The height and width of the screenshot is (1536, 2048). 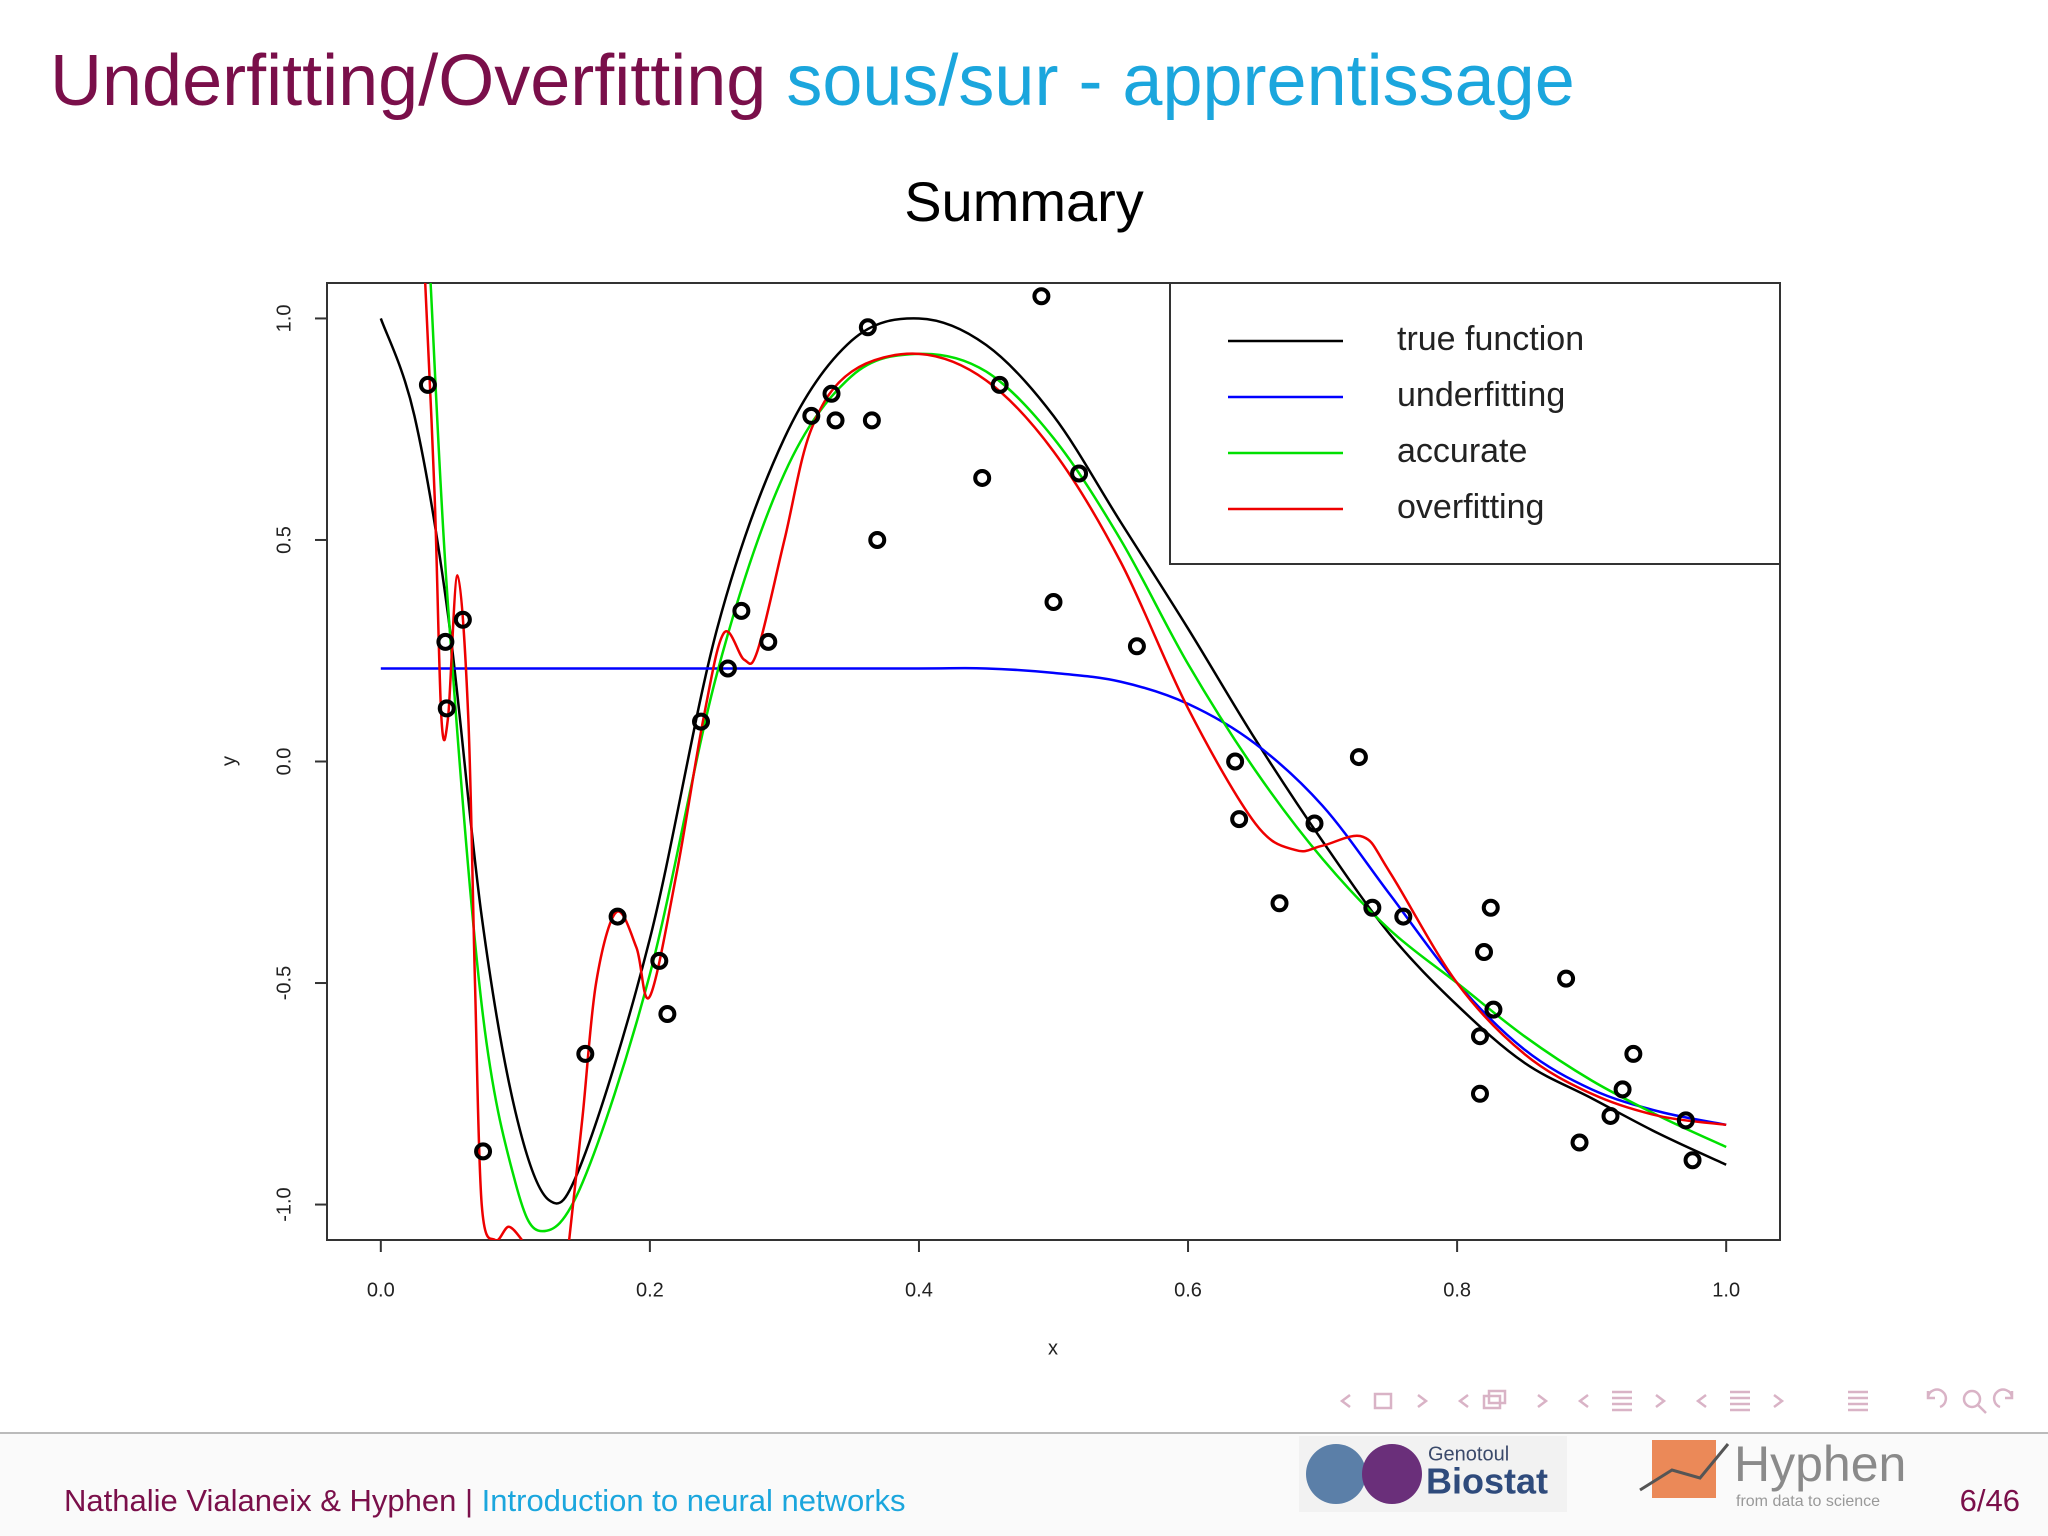 What do you see at coordinates (650, 1290) in the screenshot?
I see `x-tick-label: 0.2` at bounding box center [650, 1290].